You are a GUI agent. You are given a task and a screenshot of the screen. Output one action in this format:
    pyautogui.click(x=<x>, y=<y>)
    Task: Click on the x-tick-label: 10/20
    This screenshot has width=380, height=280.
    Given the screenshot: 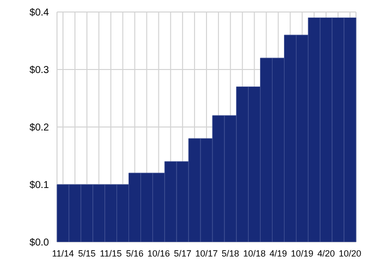 What is the action you would take?
    pyautogui.click(x=350, y=253)
    